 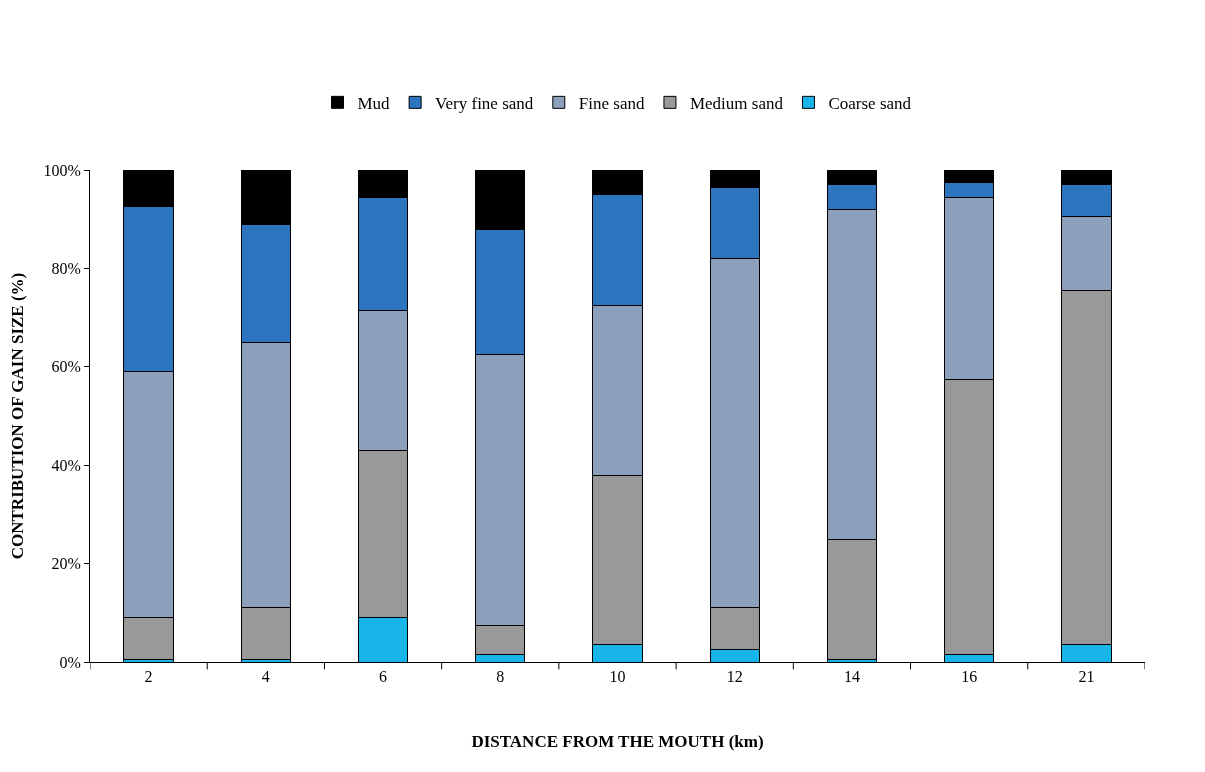 I want to click on y-tick-label: 40%, so click(x=66, y=465).